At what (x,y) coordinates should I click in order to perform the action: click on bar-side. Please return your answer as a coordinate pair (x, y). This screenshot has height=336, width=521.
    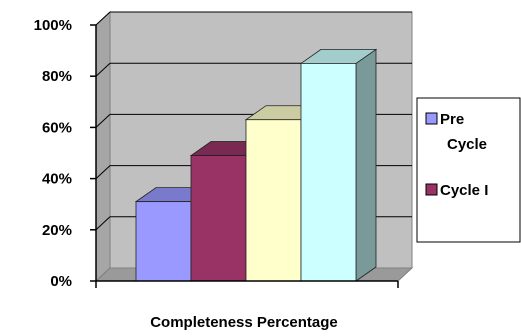
    Looking at the image, I should click on (366, 165).